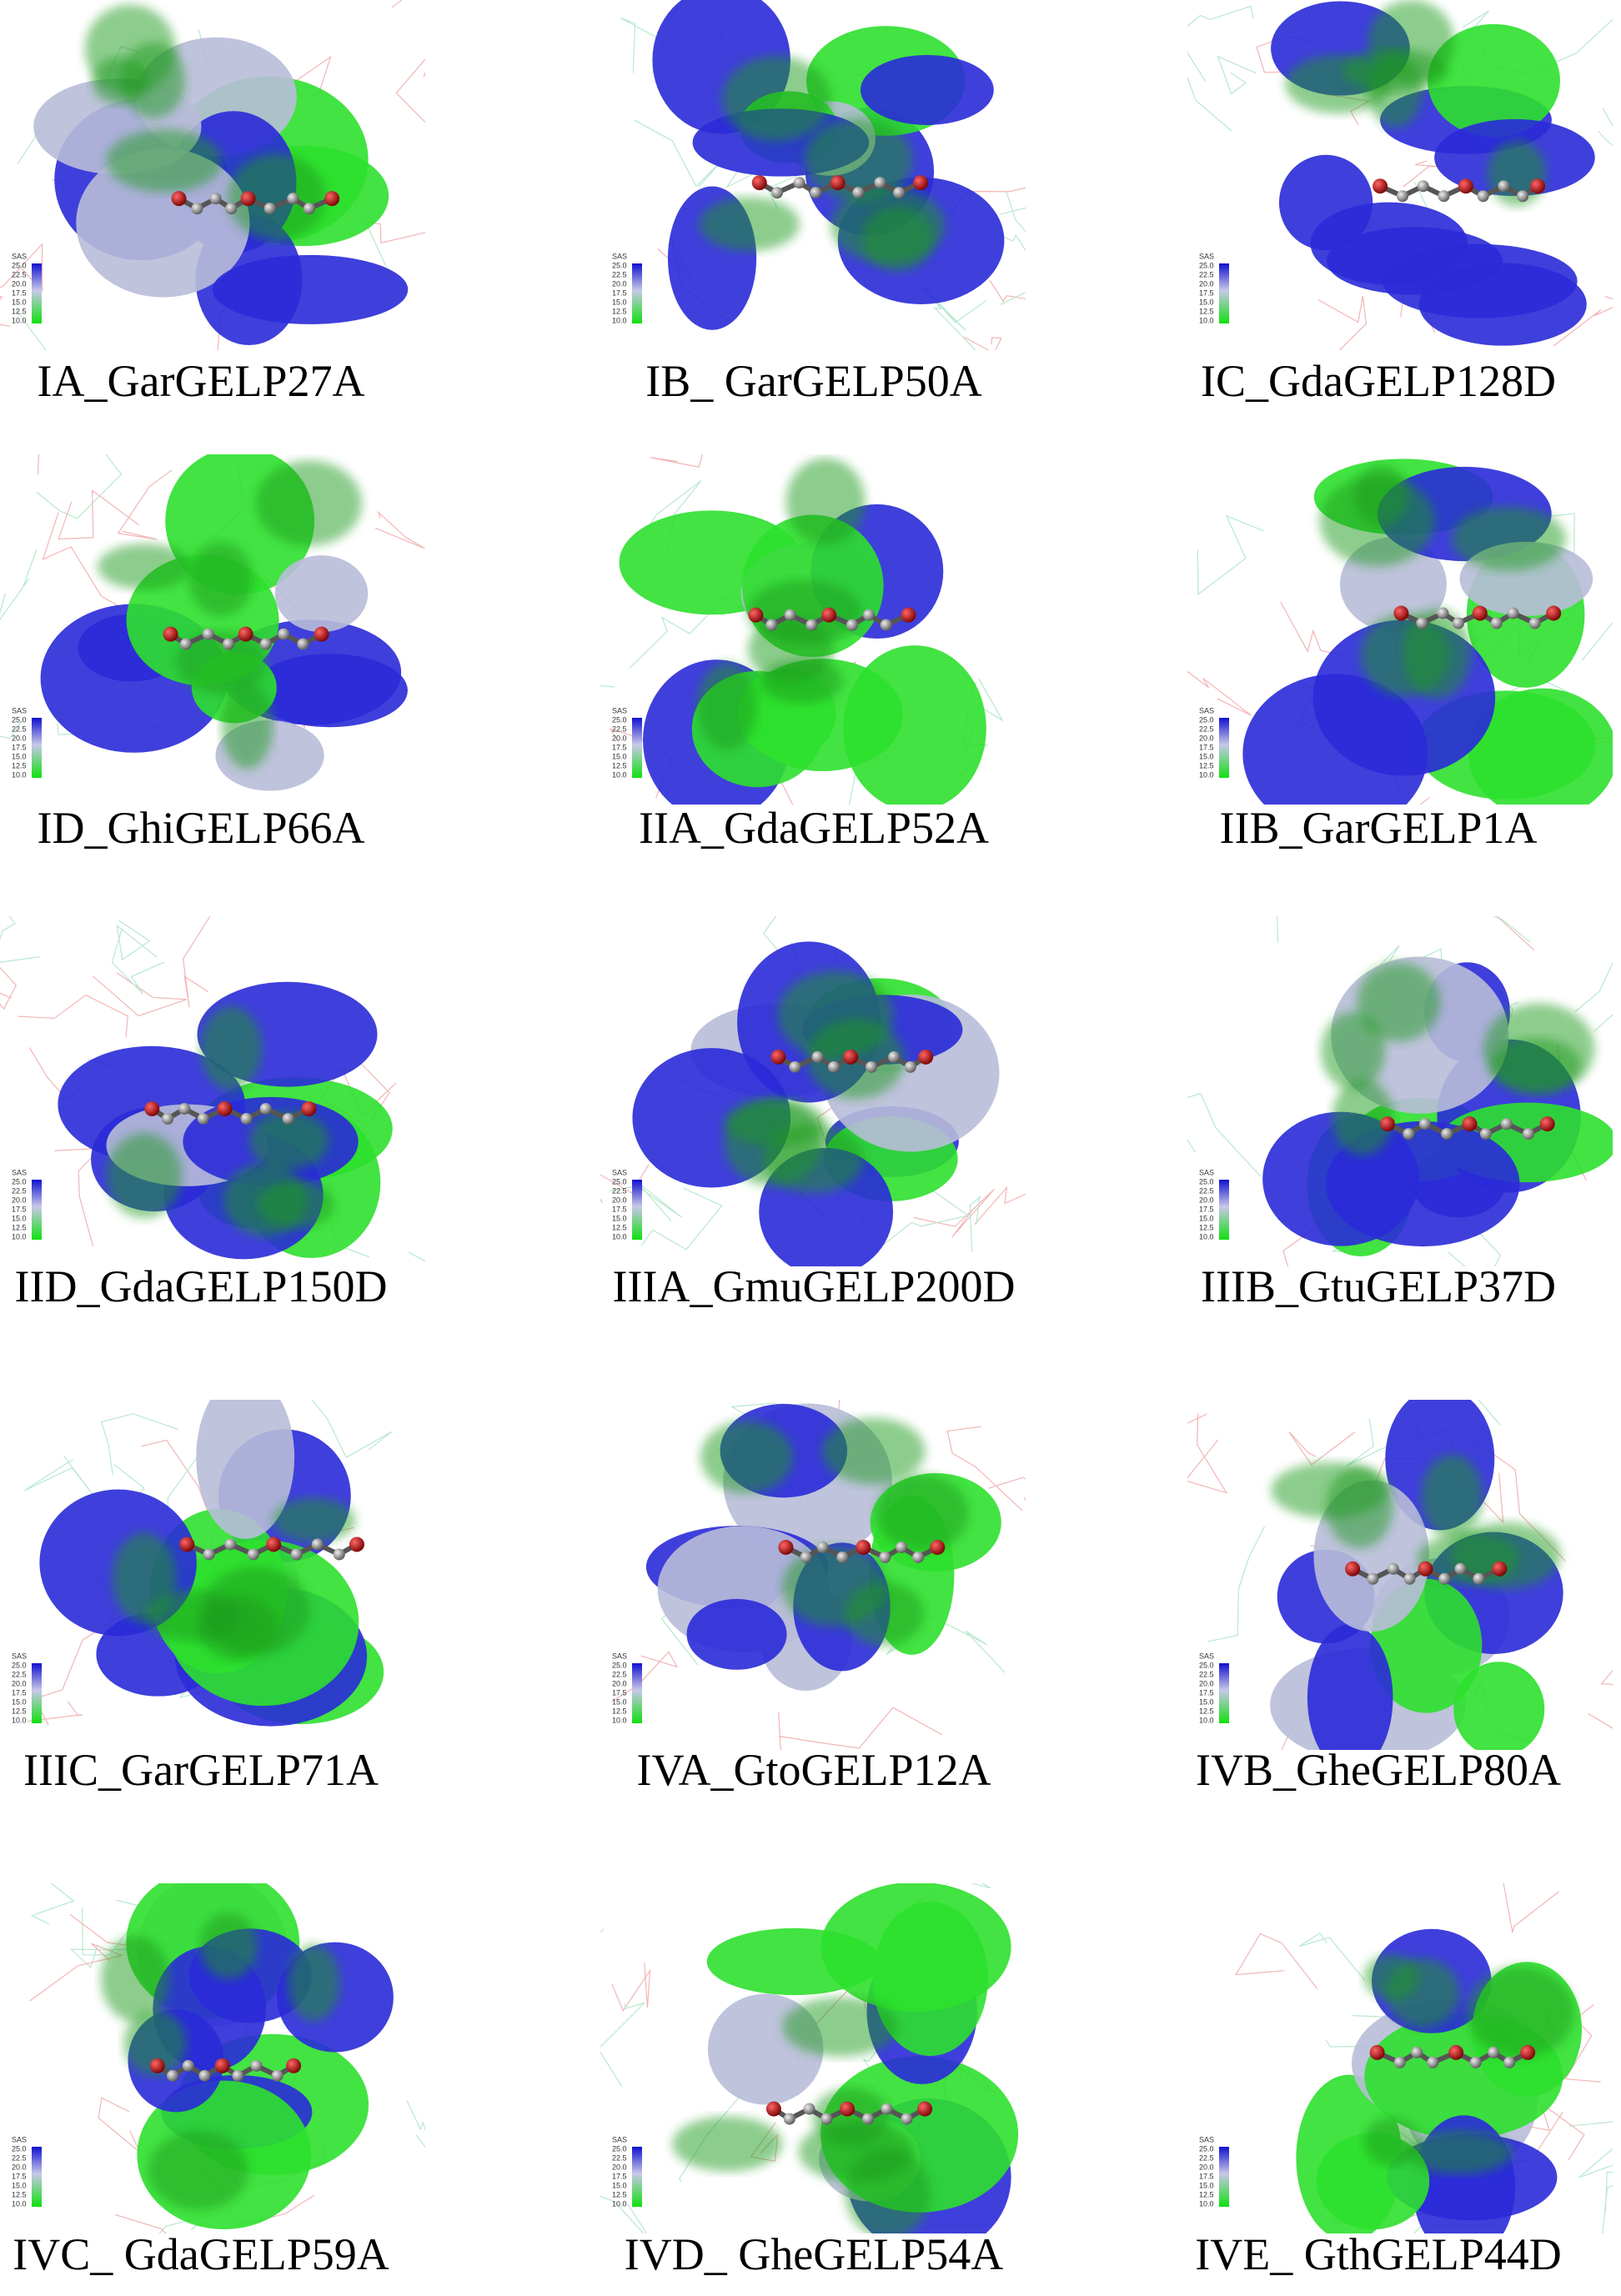 The width and height of the screenshot is (1621, 2296). What do you see at coordinates (19, 2204) in the screenshot?
I see `legend-tick: 10.0` at bounding box center [19, 2204].